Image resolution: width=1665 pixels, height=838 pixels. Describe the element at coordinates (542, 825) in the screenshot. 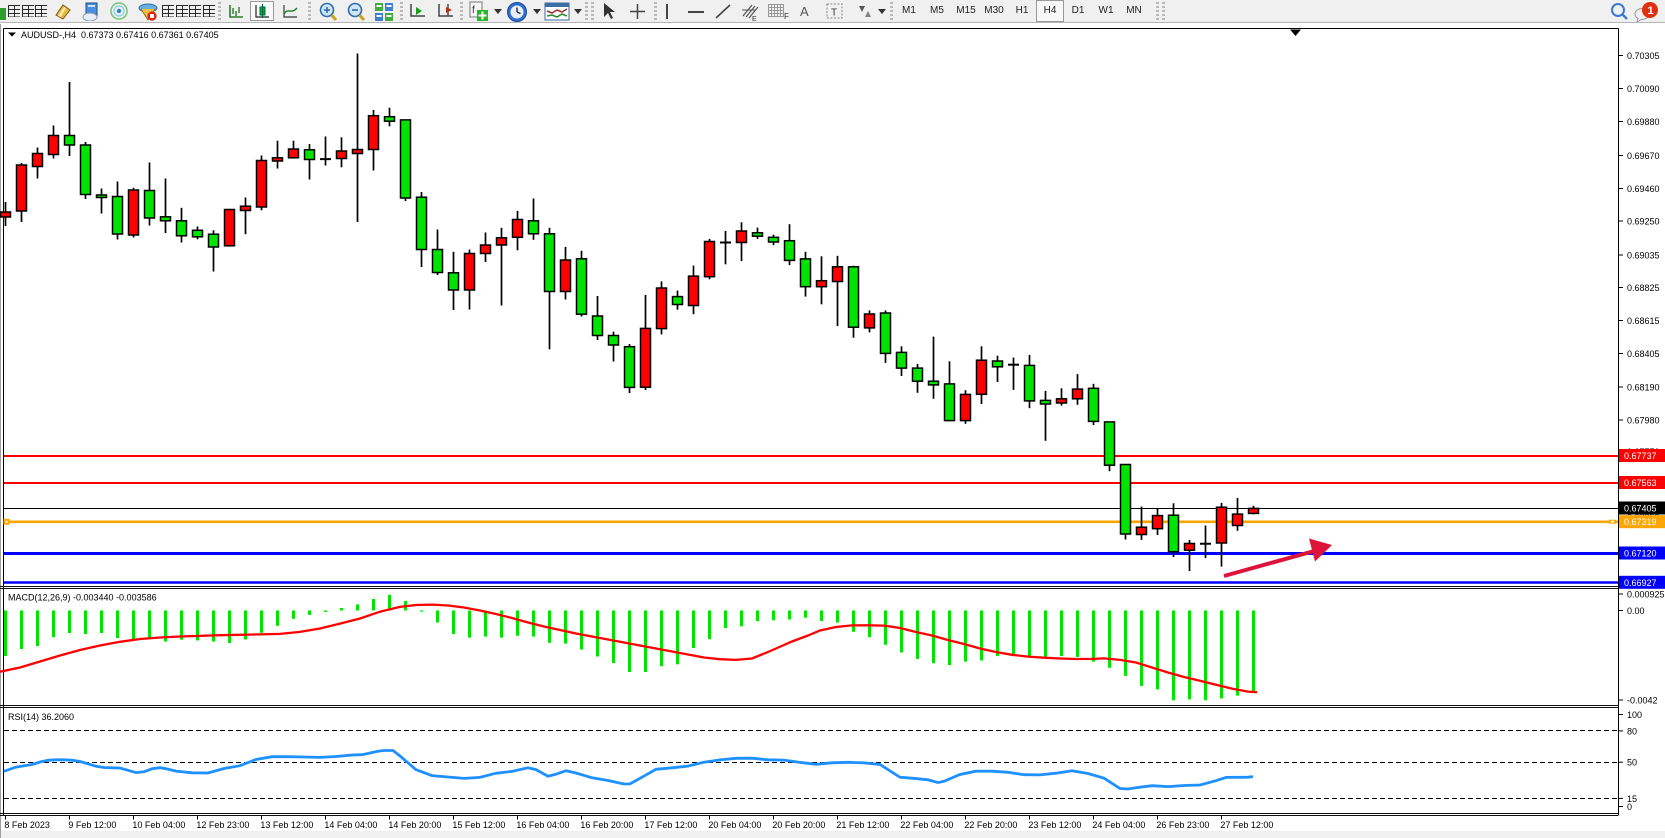

I see `svg-text: 16 Feb 04:00` at that location.